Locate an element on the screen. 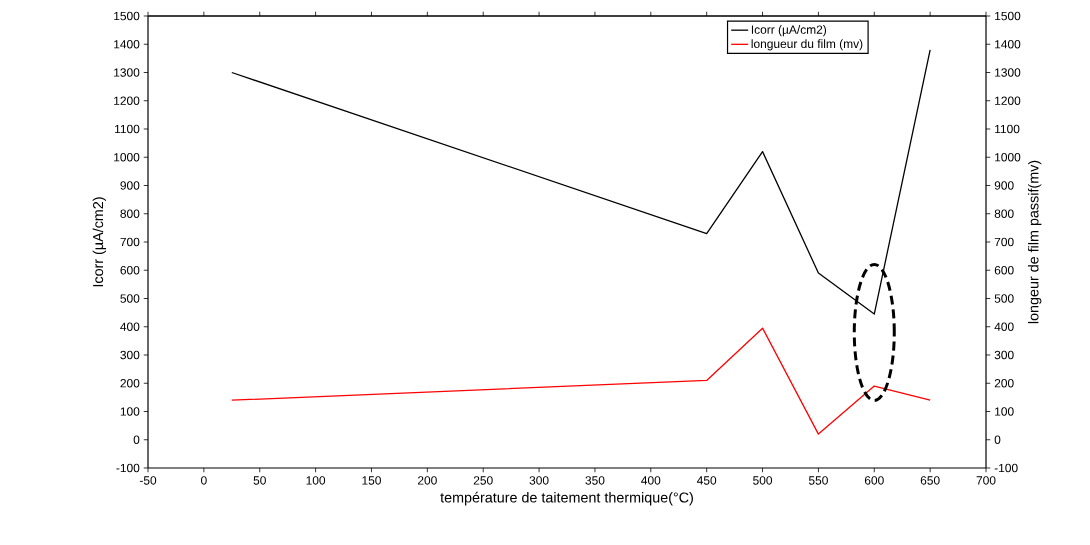 The height and width of the screenshot is (545, 1090). y2-tick-label: 900 is located at coordinates (1004, 185).